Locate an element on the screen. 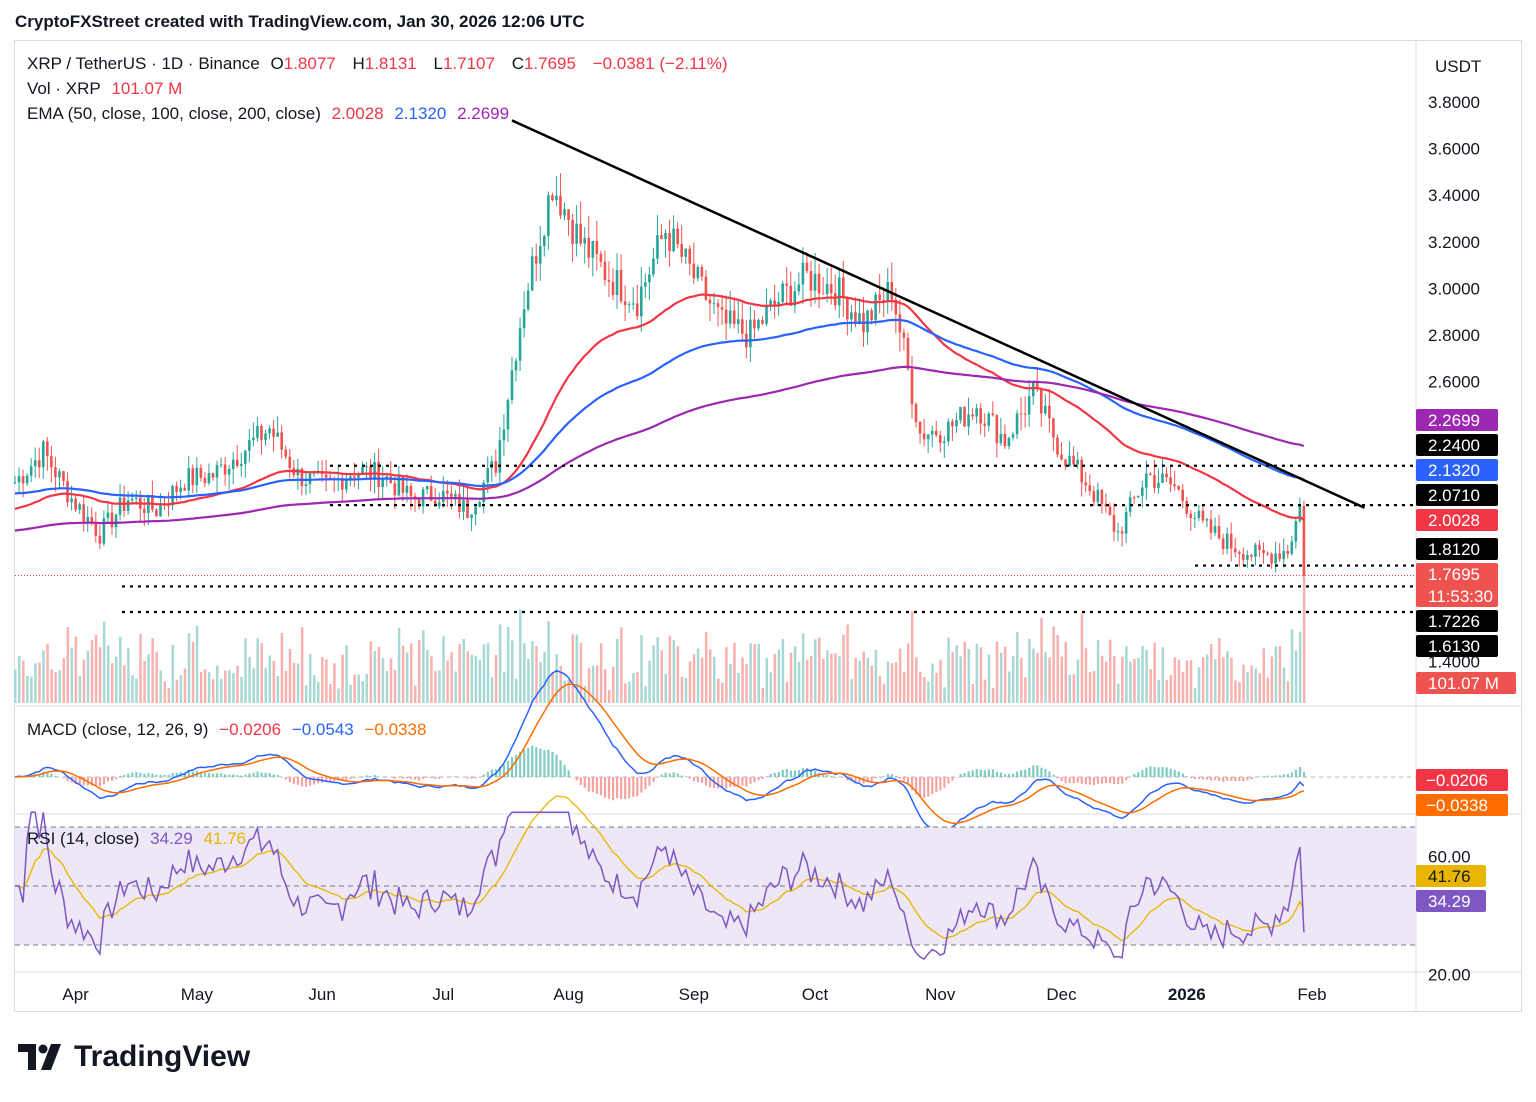  rsi-line is located at coordinates (660, 885).